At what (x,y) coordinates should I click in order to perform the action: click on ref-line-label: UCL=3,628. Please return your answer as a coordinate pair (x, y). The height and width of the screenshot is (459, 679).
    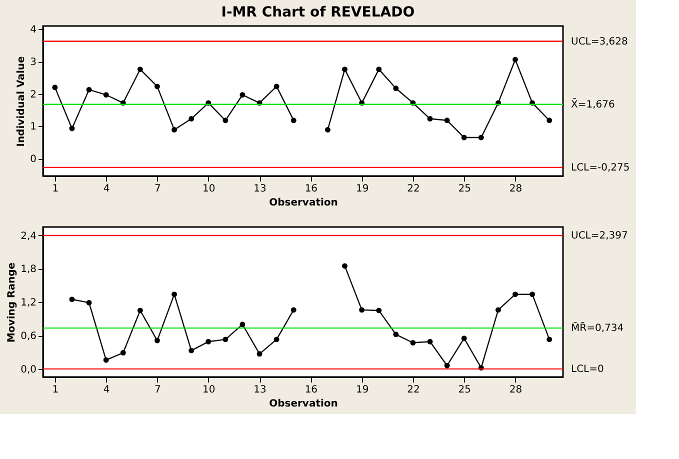
    Looking at the image, I should click on (599, 42).